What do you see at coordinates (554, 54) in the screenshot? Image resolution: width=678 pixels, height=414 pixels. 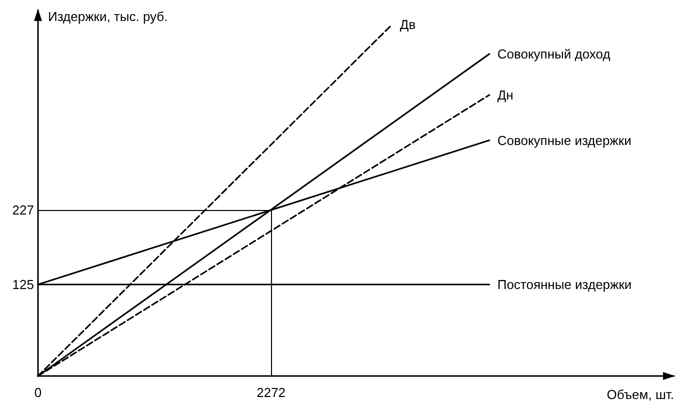 I see `series-label: Совокупный доход` at bounding box center [554, 54].